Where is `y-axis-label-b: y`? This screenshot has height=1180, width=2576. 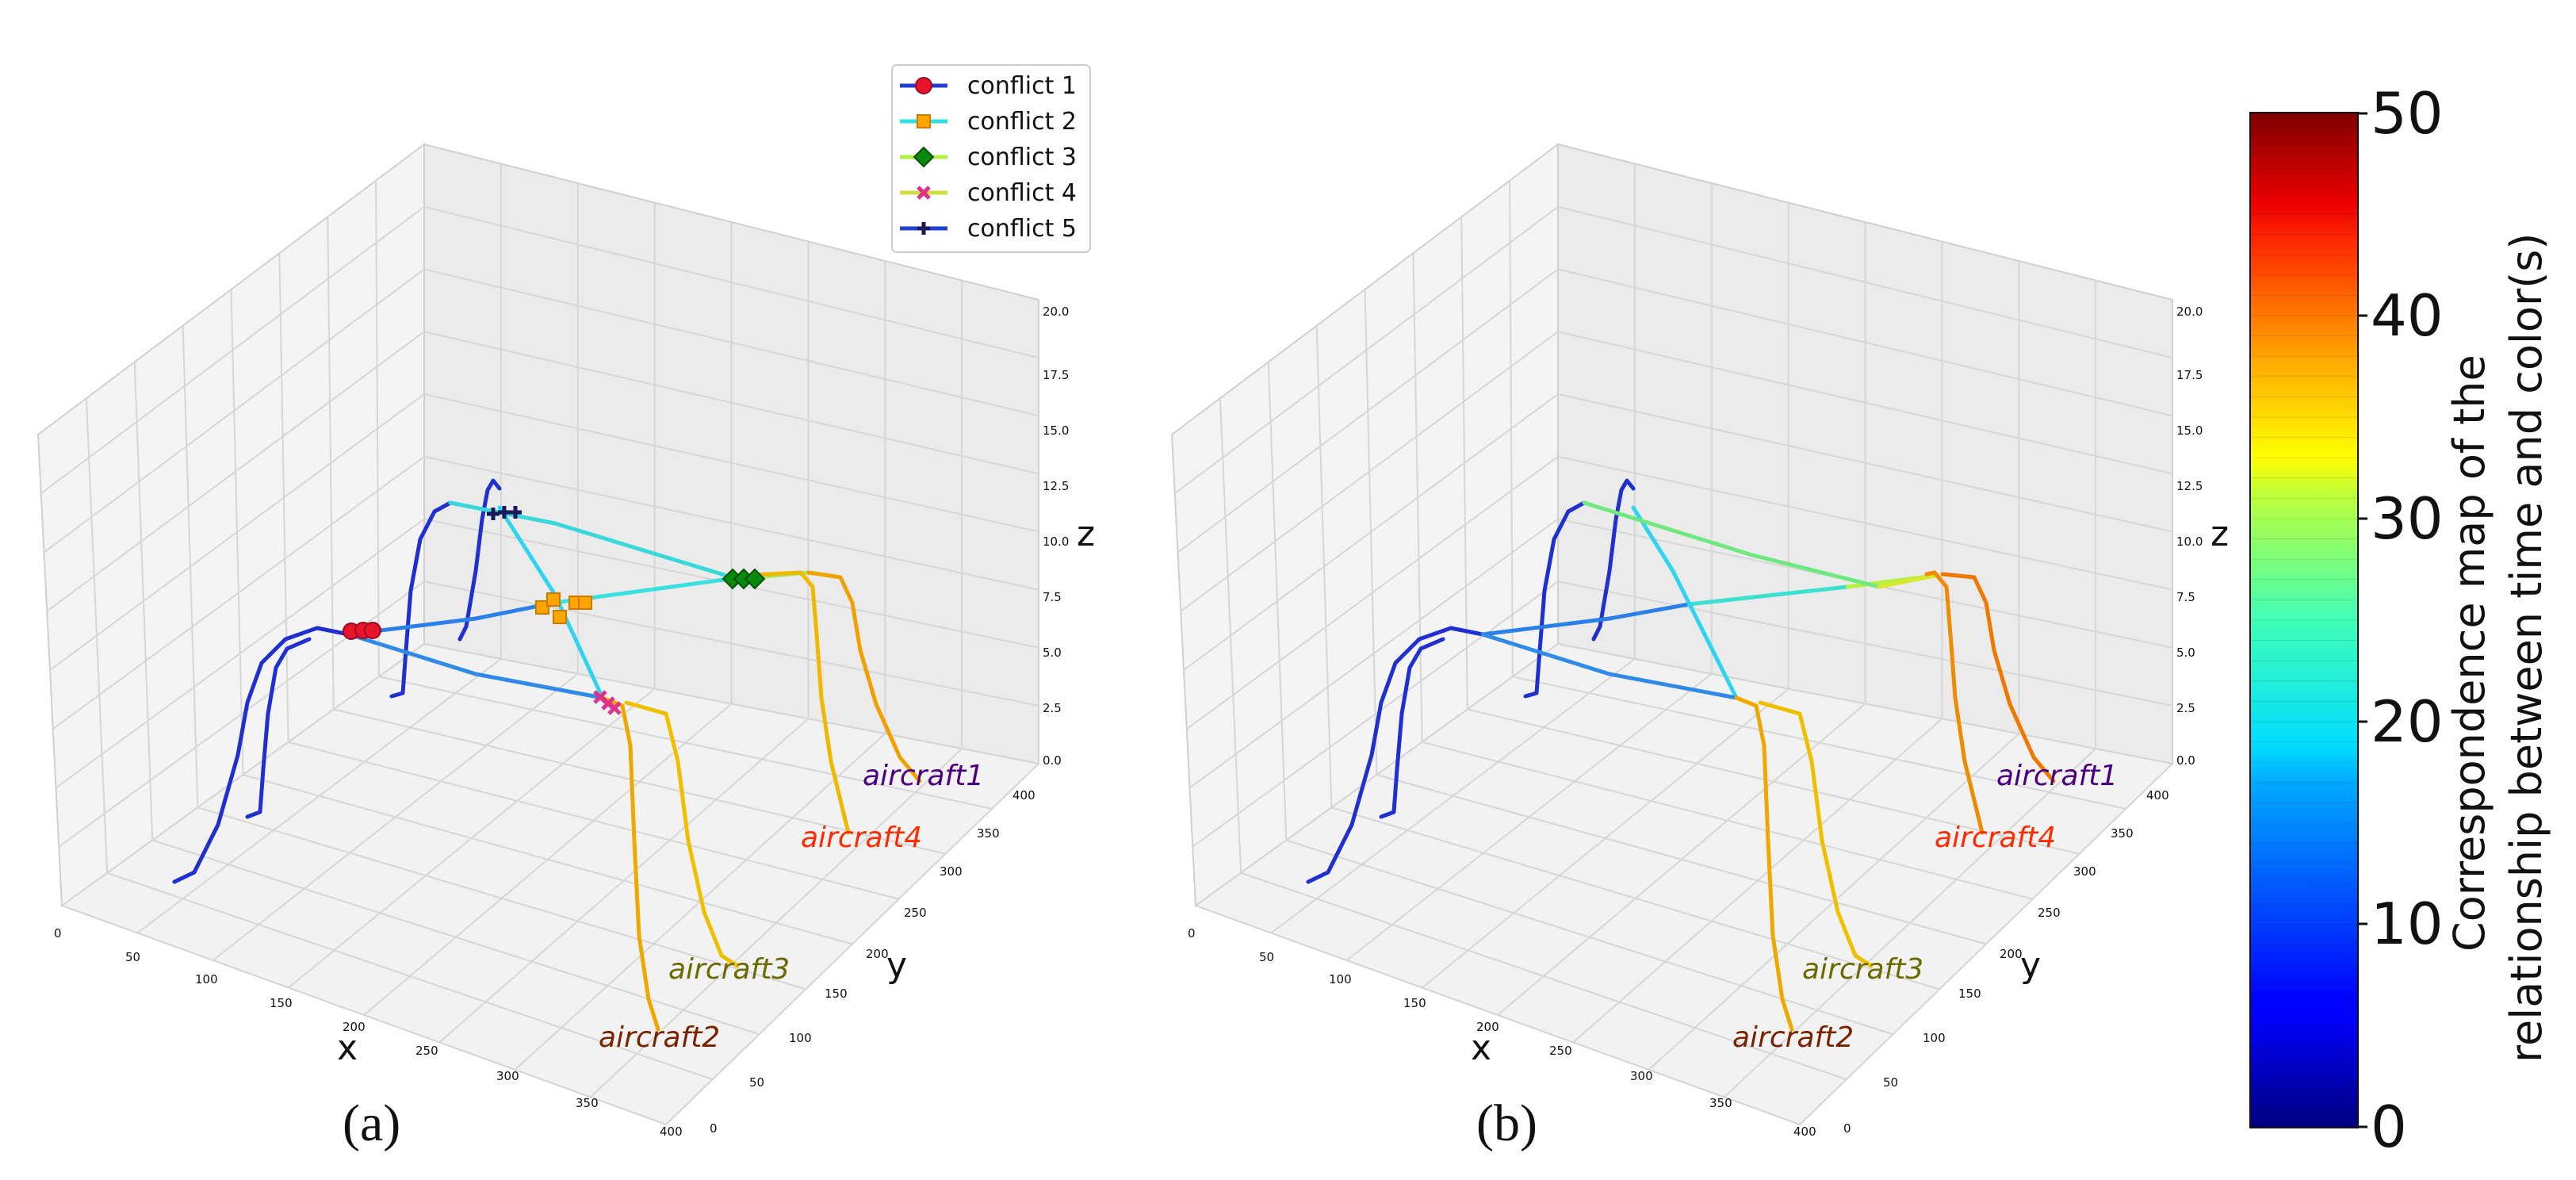 y-axis-label-b: y is located at coordinates (2030, 965).